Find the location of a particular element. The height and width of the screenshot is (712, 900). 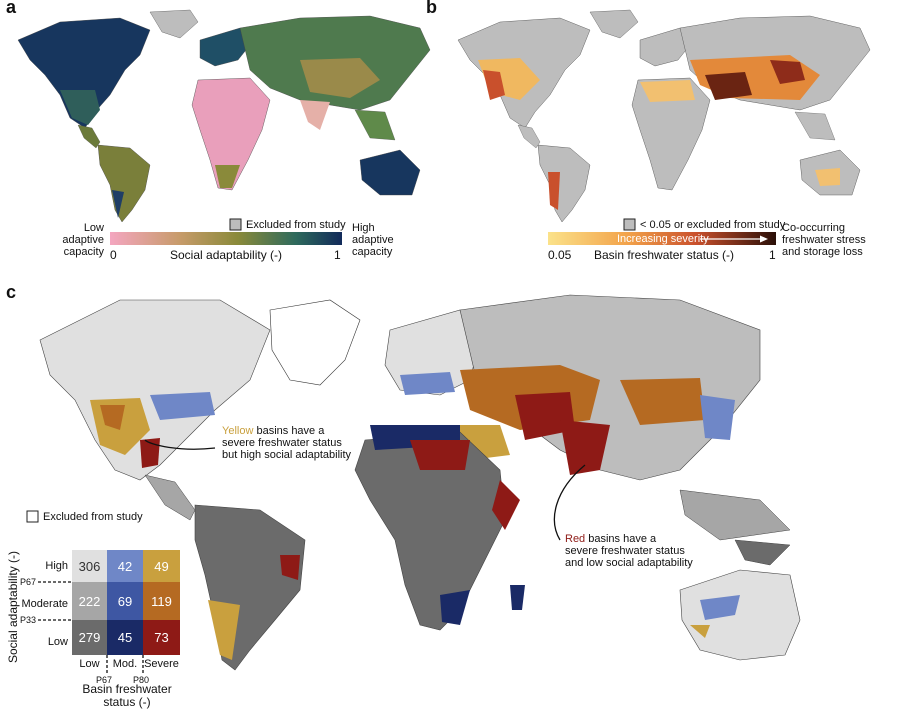

severity-arrow-label: Increasing severity is located at coordinates (663, 239).